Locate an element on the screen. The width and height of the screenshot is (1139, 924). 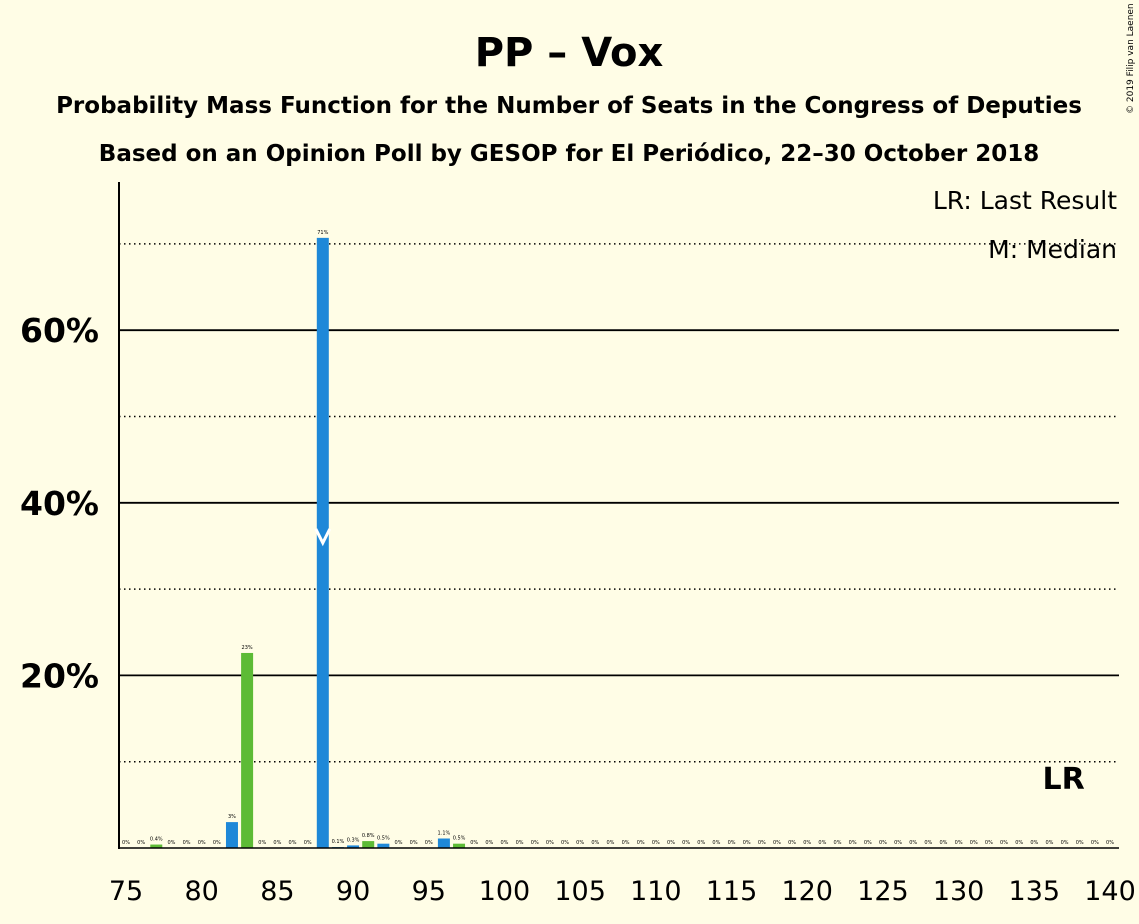
x-tick-label: 95 is located at coordinates (429, 891).